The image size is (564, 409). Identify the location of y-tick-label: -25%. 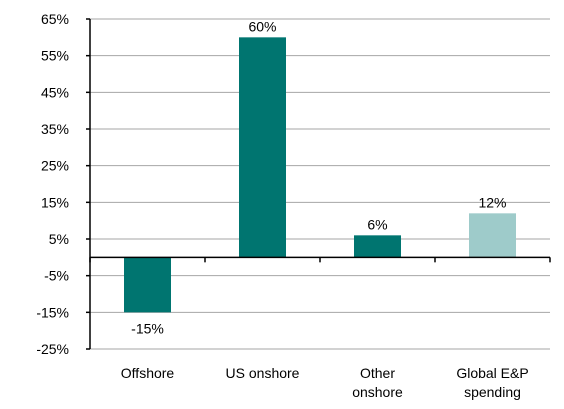
(52, 349).